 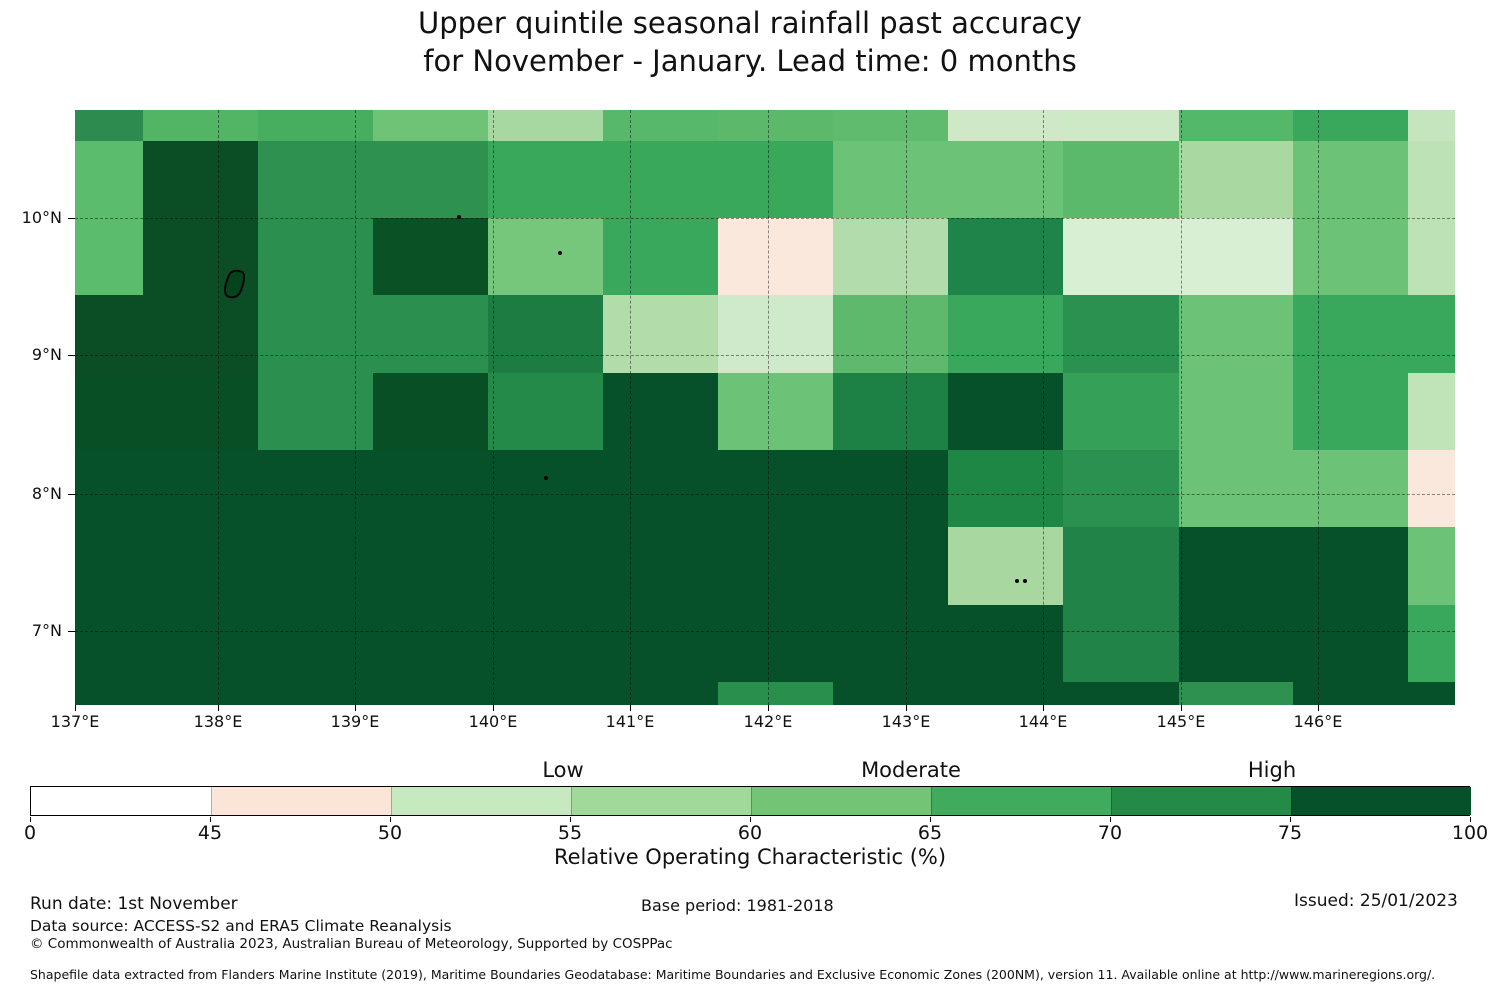 What do you see at coordinates (493, 721) in the screenshot?
I see `x-tick-label: 140°E` at bounding box center [493, 721].